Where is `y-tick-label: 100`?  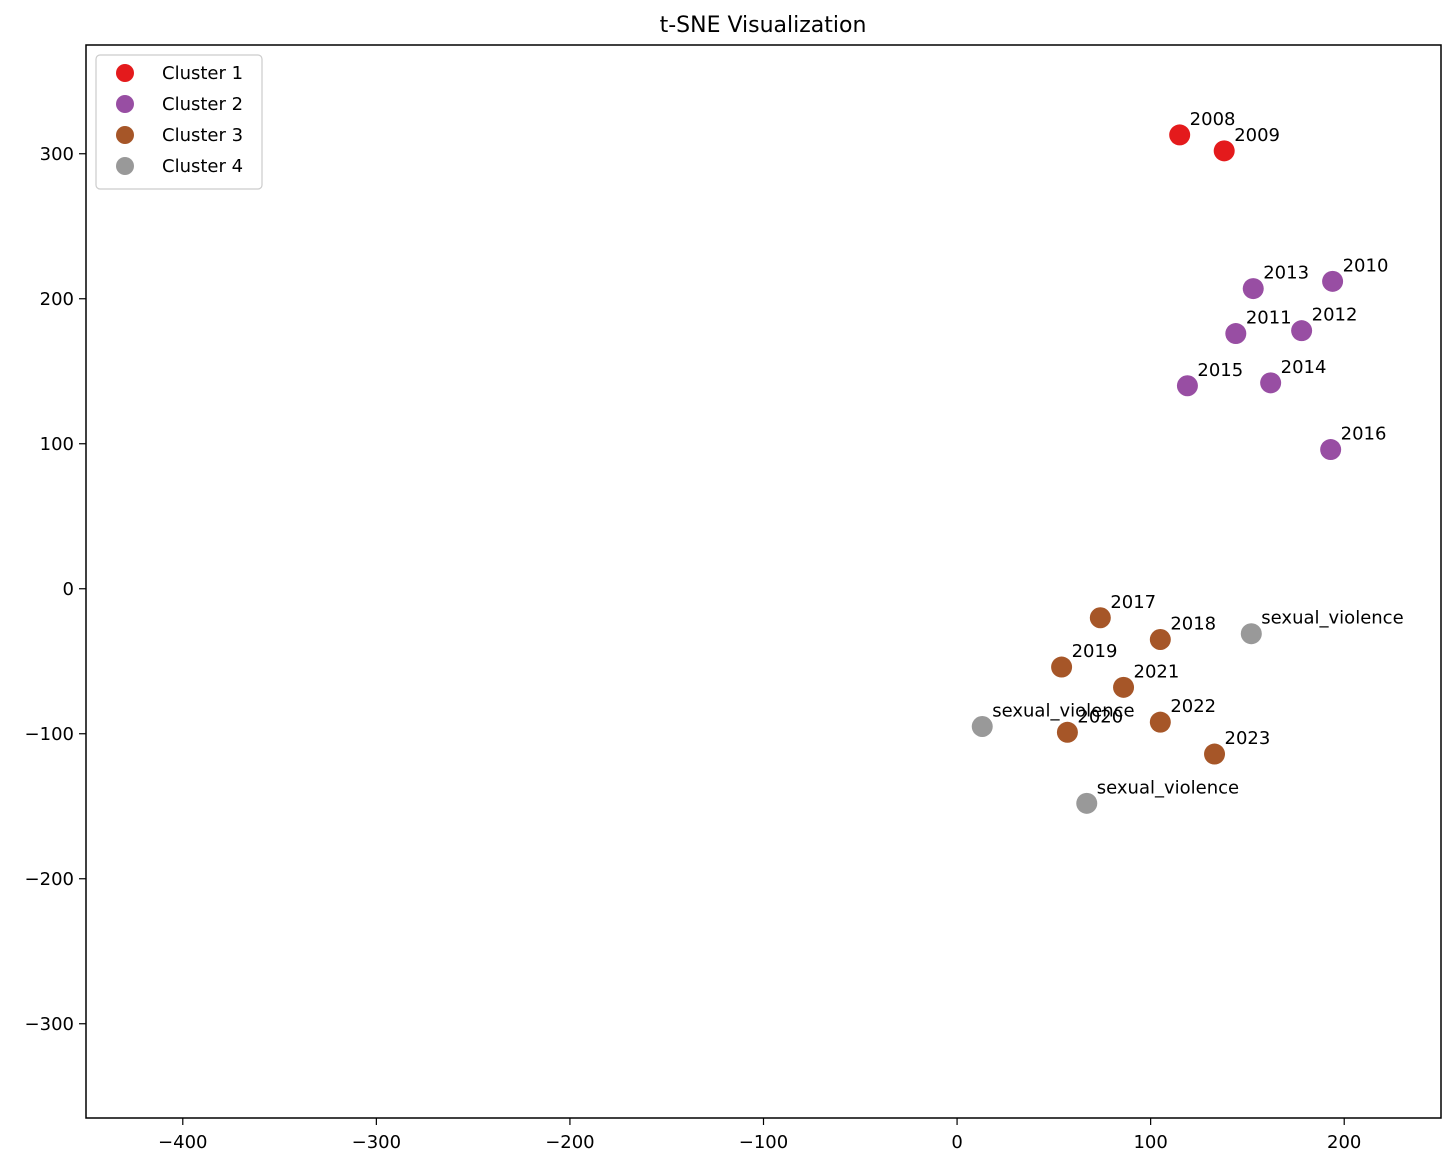 y-tick-label: 100 is located at coordinates (57, 444).